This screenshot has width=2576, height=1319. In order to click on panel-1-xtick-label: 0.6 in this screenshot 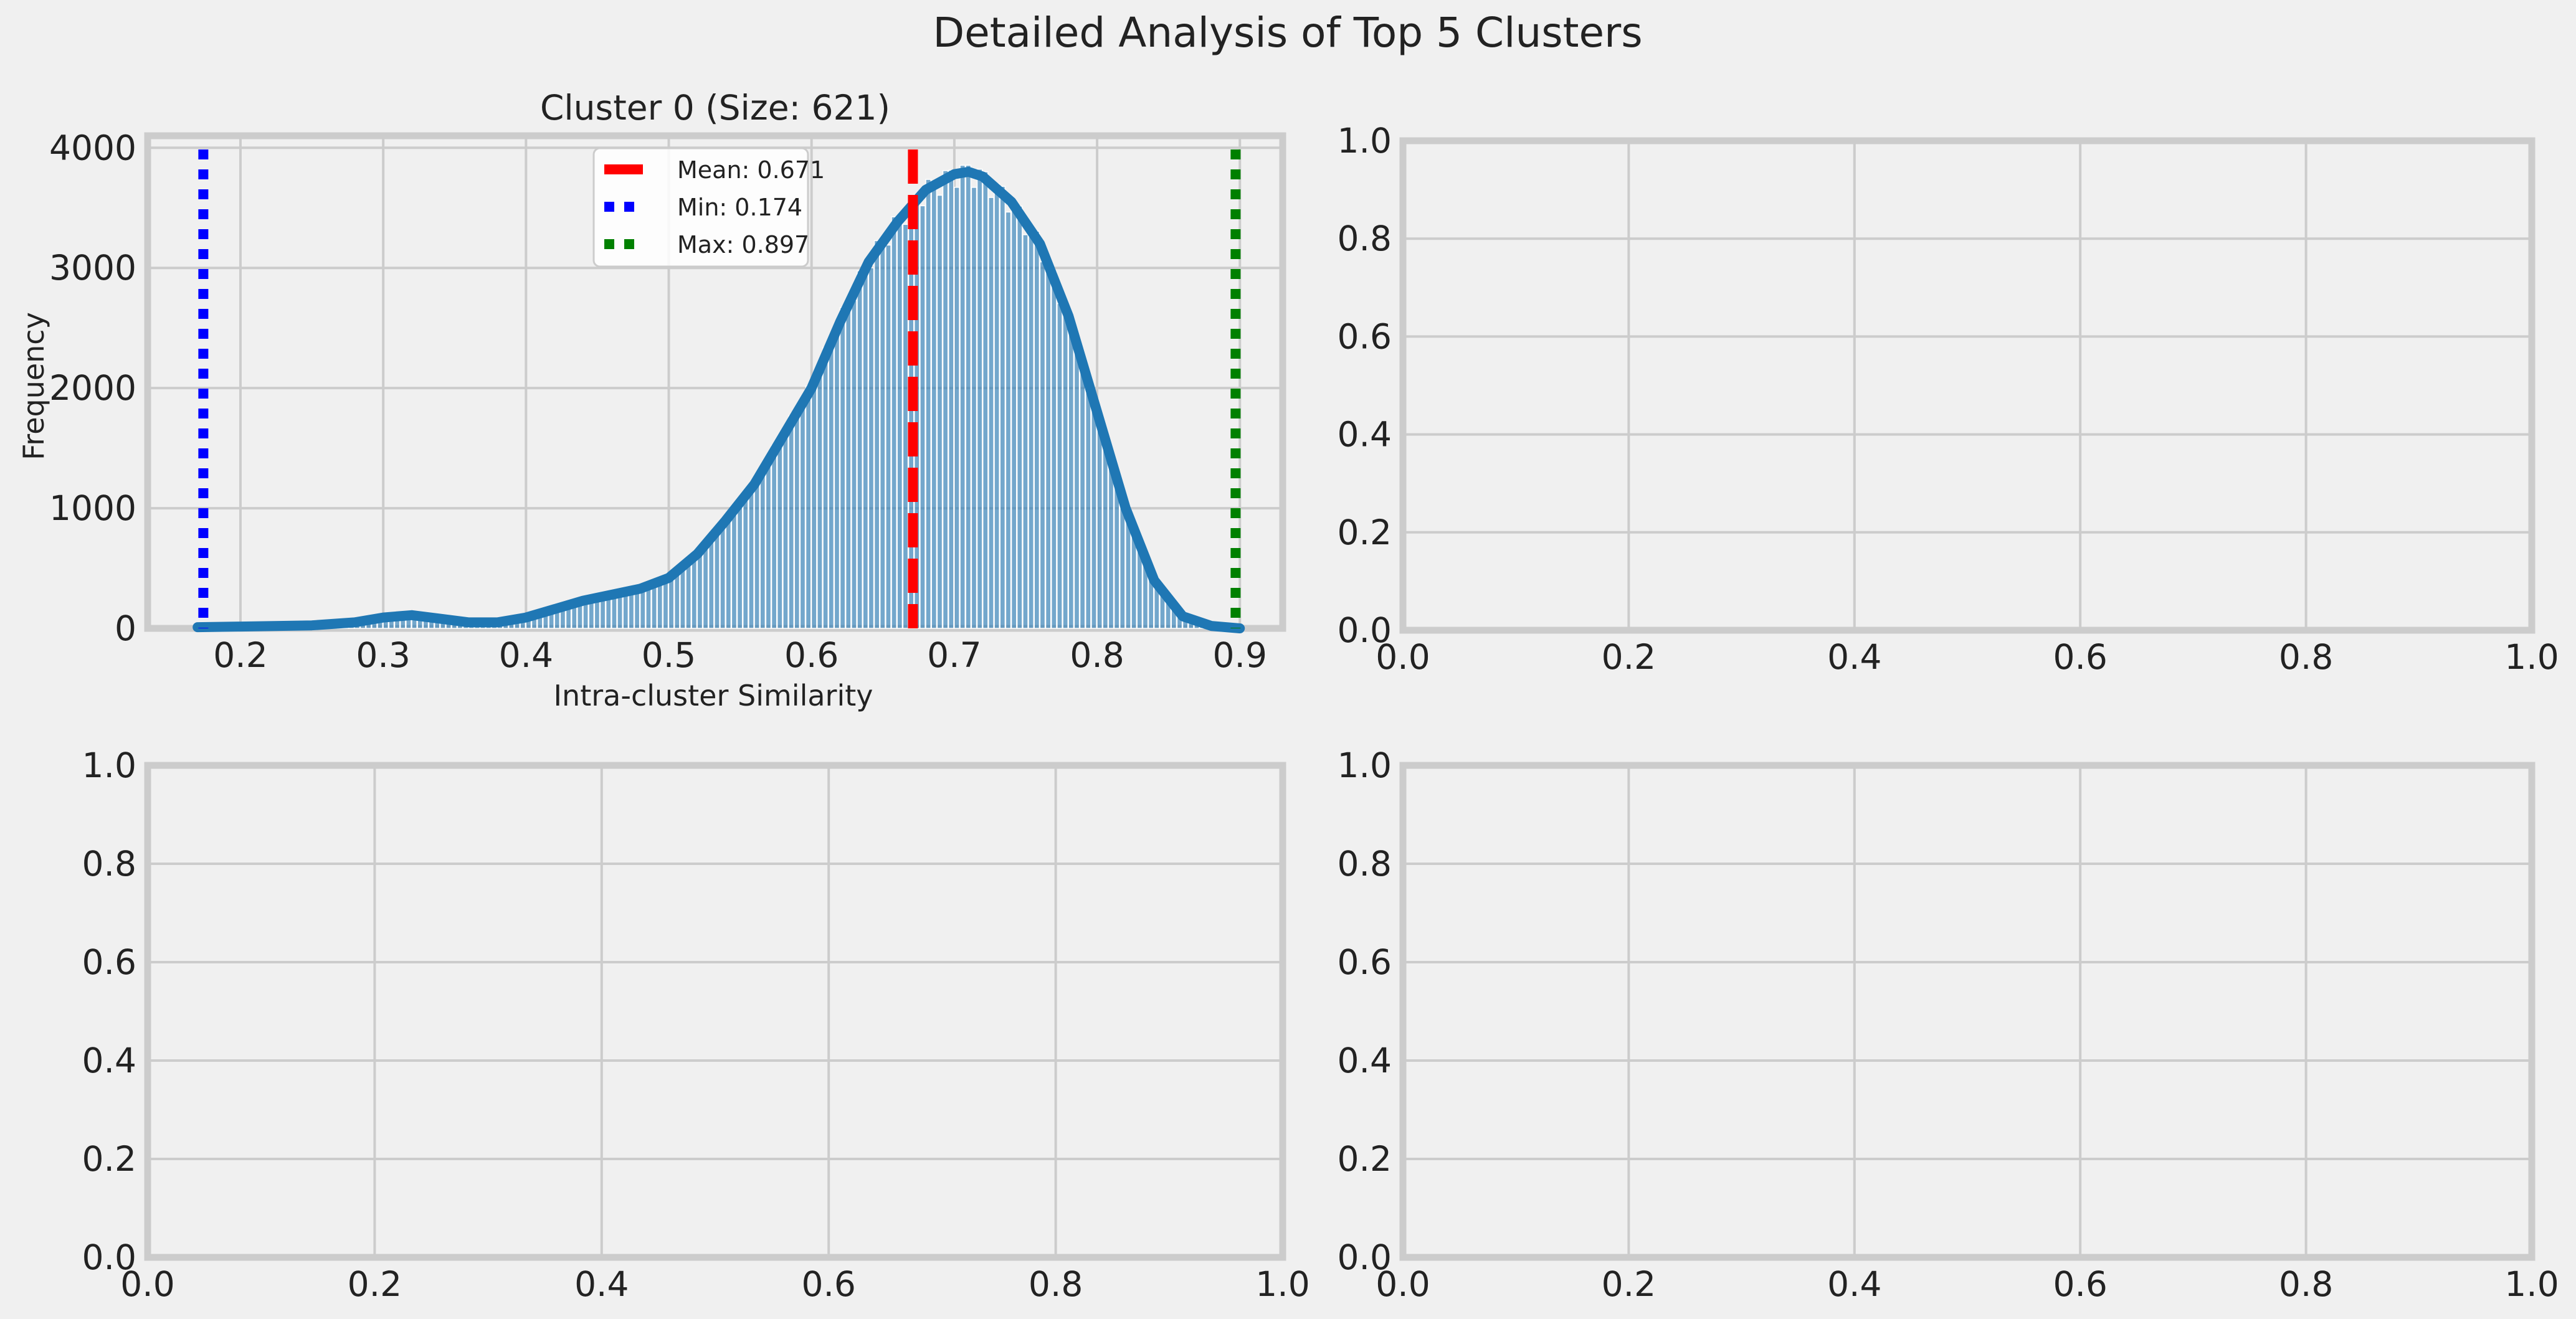, I will do `click(2080, 657)`.